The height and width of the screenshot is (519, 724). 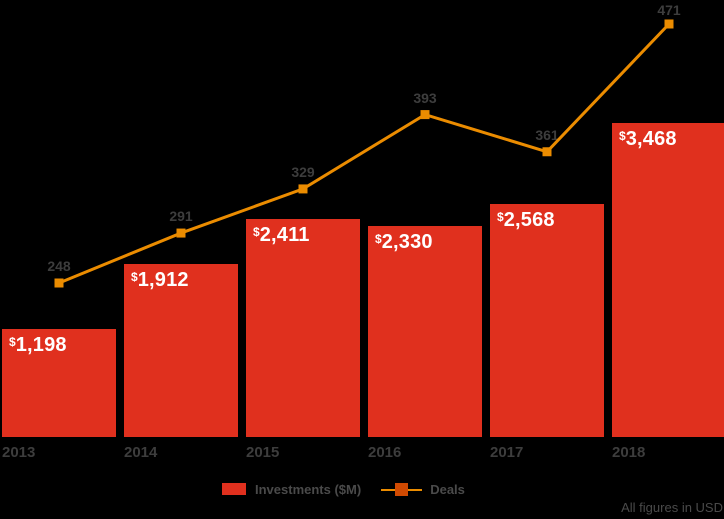 I want to click on bar-value-label: $3,468, so click(x=648, y=139).